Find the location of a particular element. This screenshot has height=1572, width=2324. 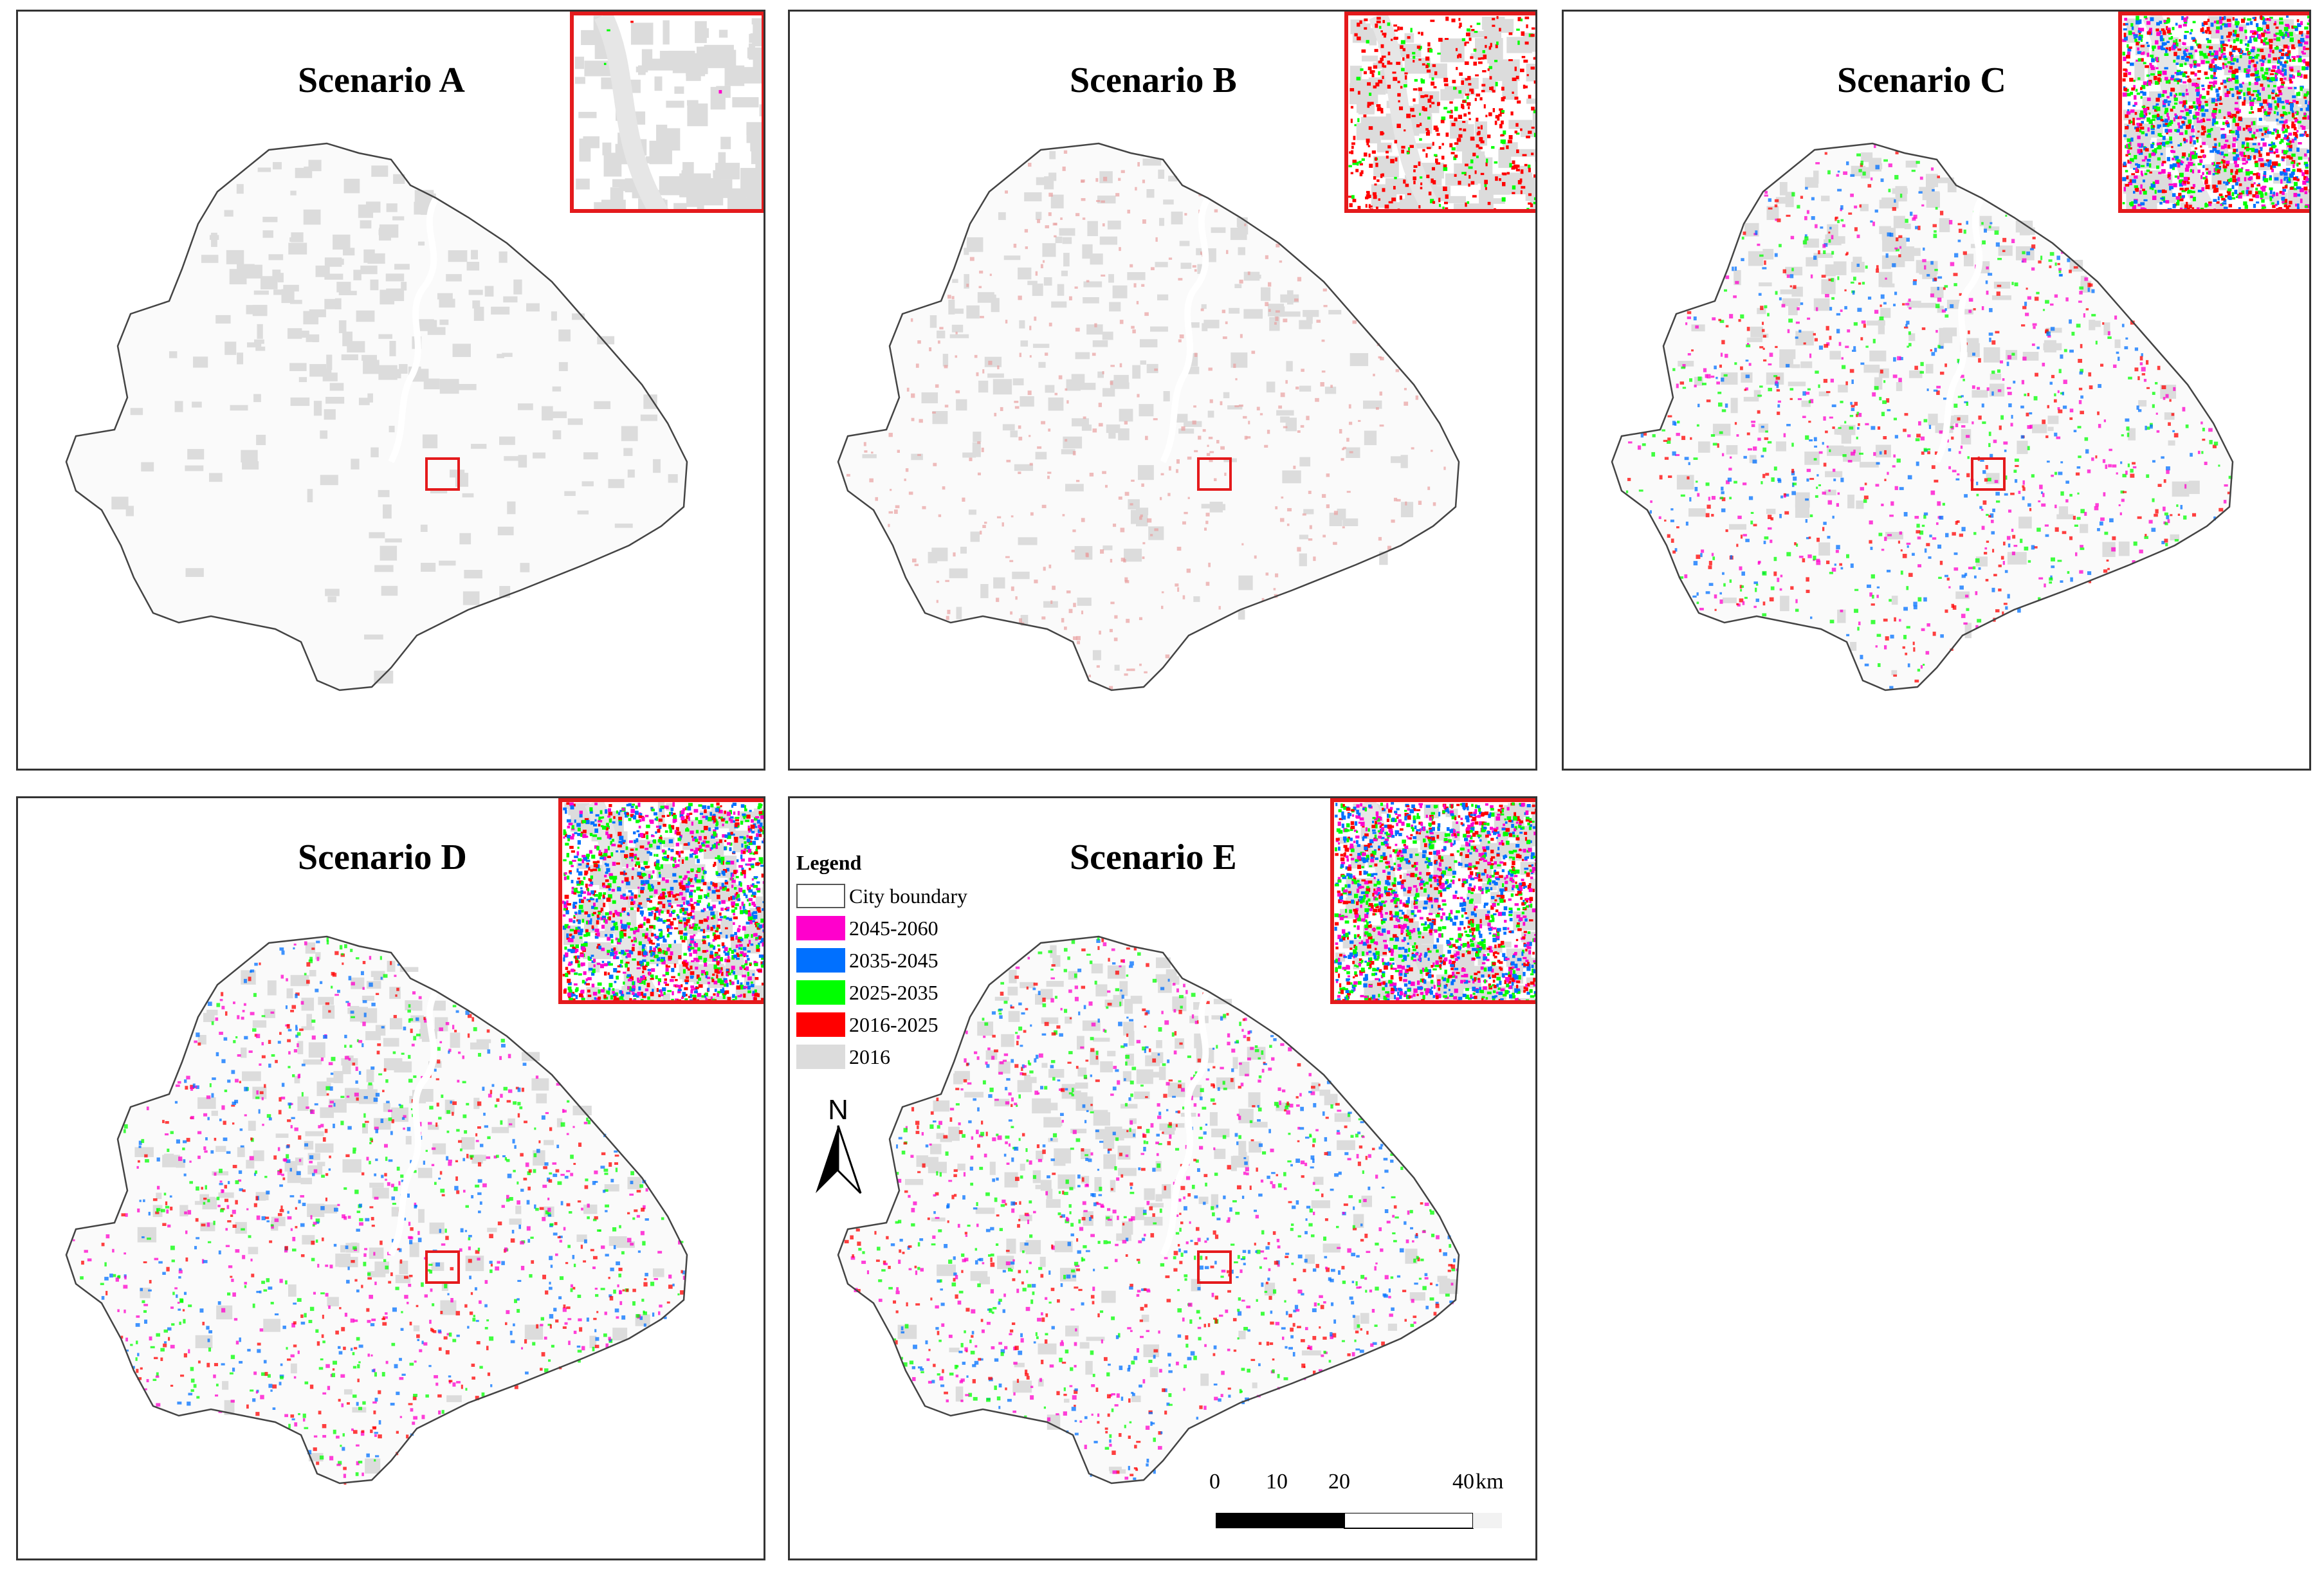

legend-item-city-boundary: City boundary is located at coordinates (886, 896).